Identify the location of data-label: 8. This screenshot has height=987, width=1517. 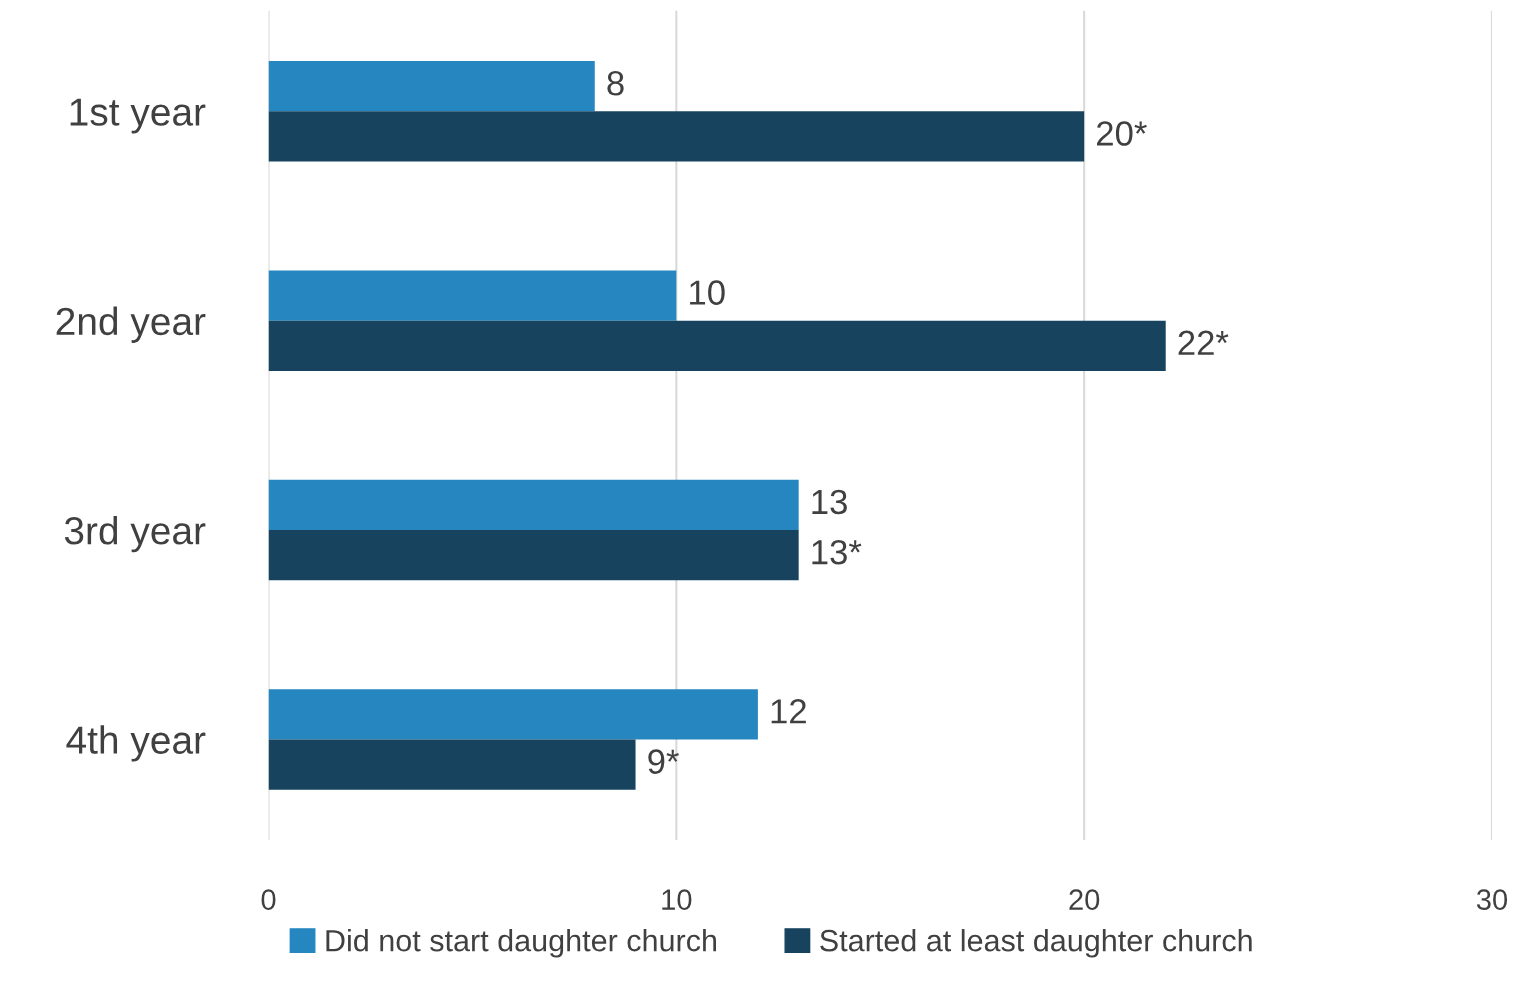
(615, 83).